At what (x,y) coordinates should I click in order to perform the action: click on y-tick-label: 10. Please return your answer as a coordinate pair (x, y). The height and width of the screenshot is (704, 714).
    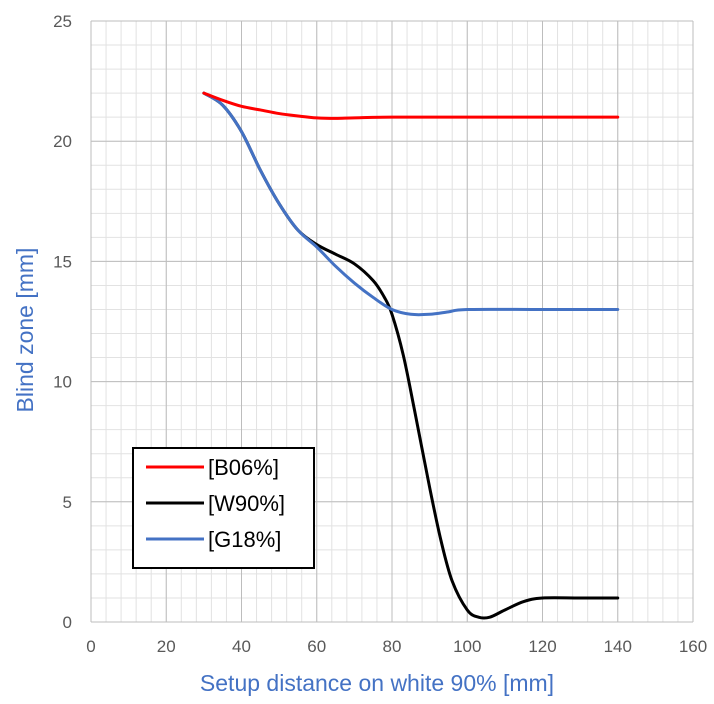
    Looking at the image, I should click on (62, 382).